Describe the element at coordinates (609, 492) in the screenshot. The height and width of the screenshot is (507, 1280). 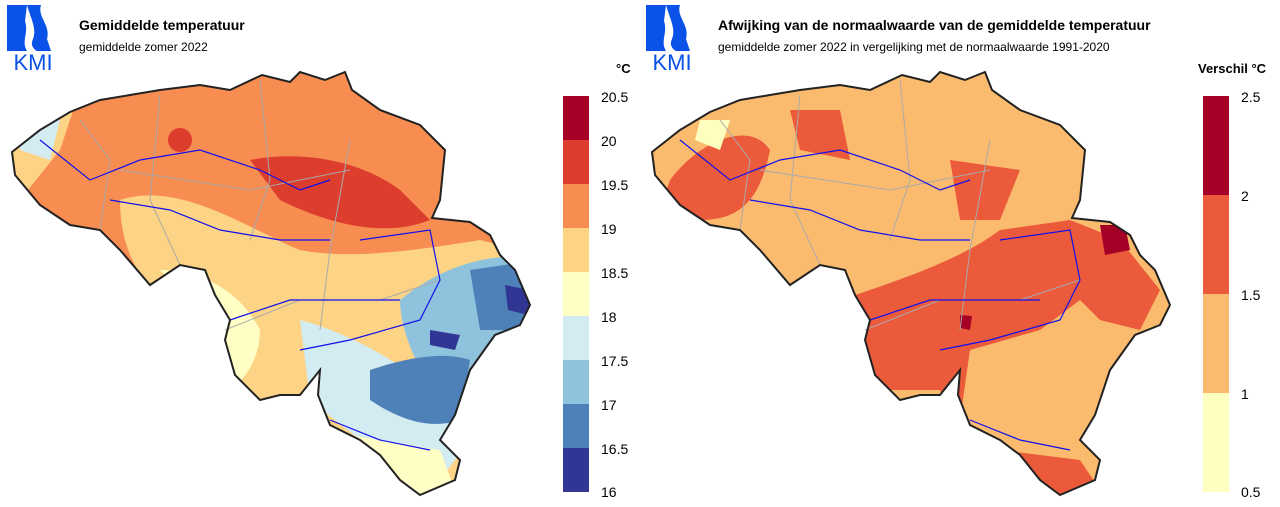
I see `legend-label: 16` at that location.